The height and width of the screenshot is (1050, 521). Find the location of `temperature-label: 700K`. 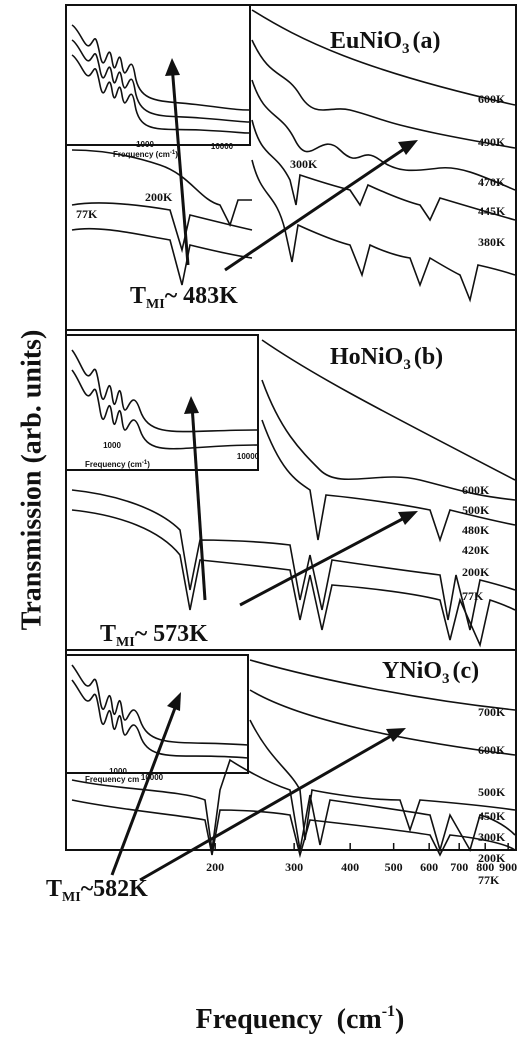

temperature-label: 700K is located at coordinates (492, 712).